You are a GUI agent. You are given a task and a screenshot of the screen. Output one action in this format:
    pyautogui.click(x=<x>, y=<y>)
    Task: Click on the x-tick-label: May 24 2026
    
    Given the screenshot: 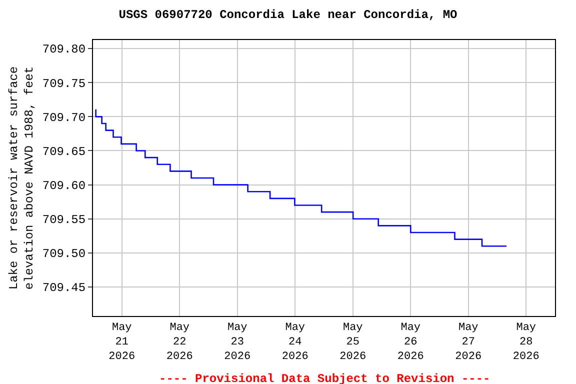 What is the action you would take?
    pyautogui.click(x=295, y=342)
    